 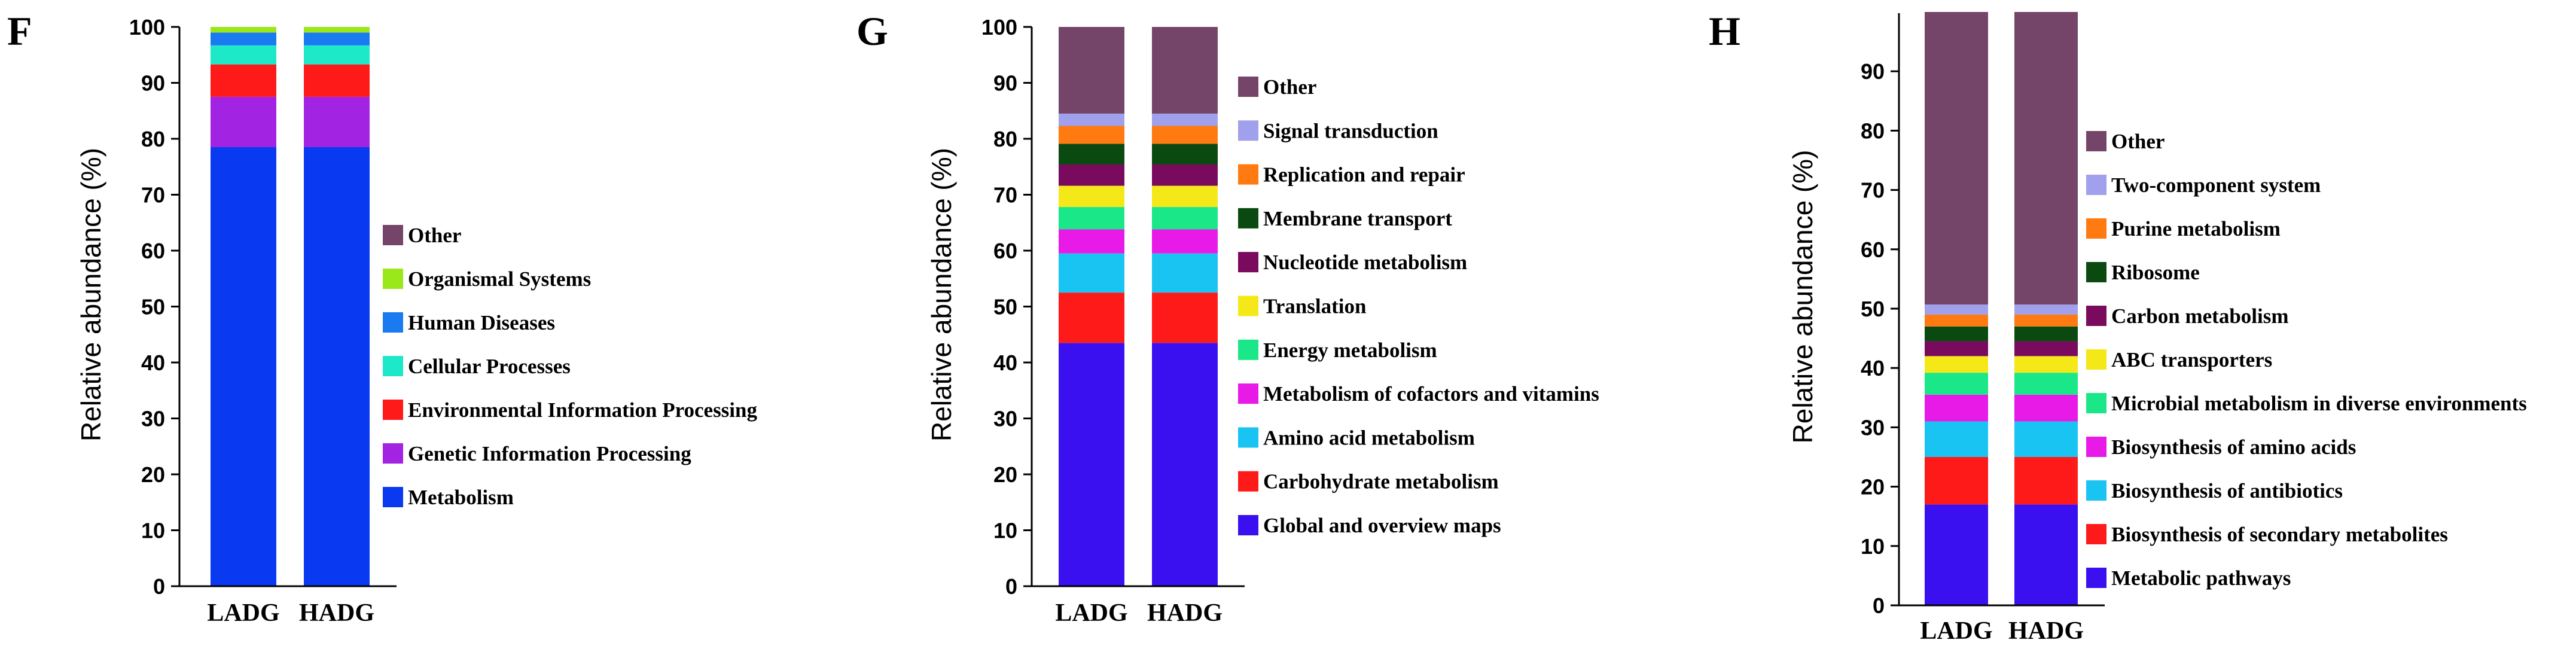 What do you see at coordinates (1381, 481) in the screenshot?
I see `legend-label: Carbohydrate metabolism` at bounding box center [1381, 481].